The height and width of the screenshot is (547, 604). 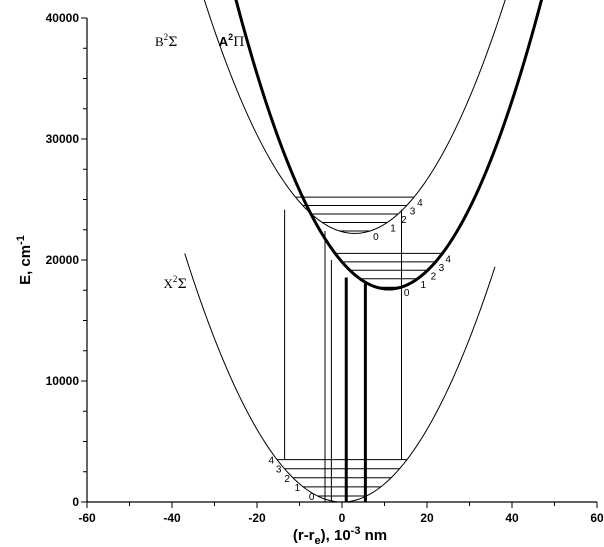 I want to click on y-axis-title: E, cm-1, so click(x=24, y=260).